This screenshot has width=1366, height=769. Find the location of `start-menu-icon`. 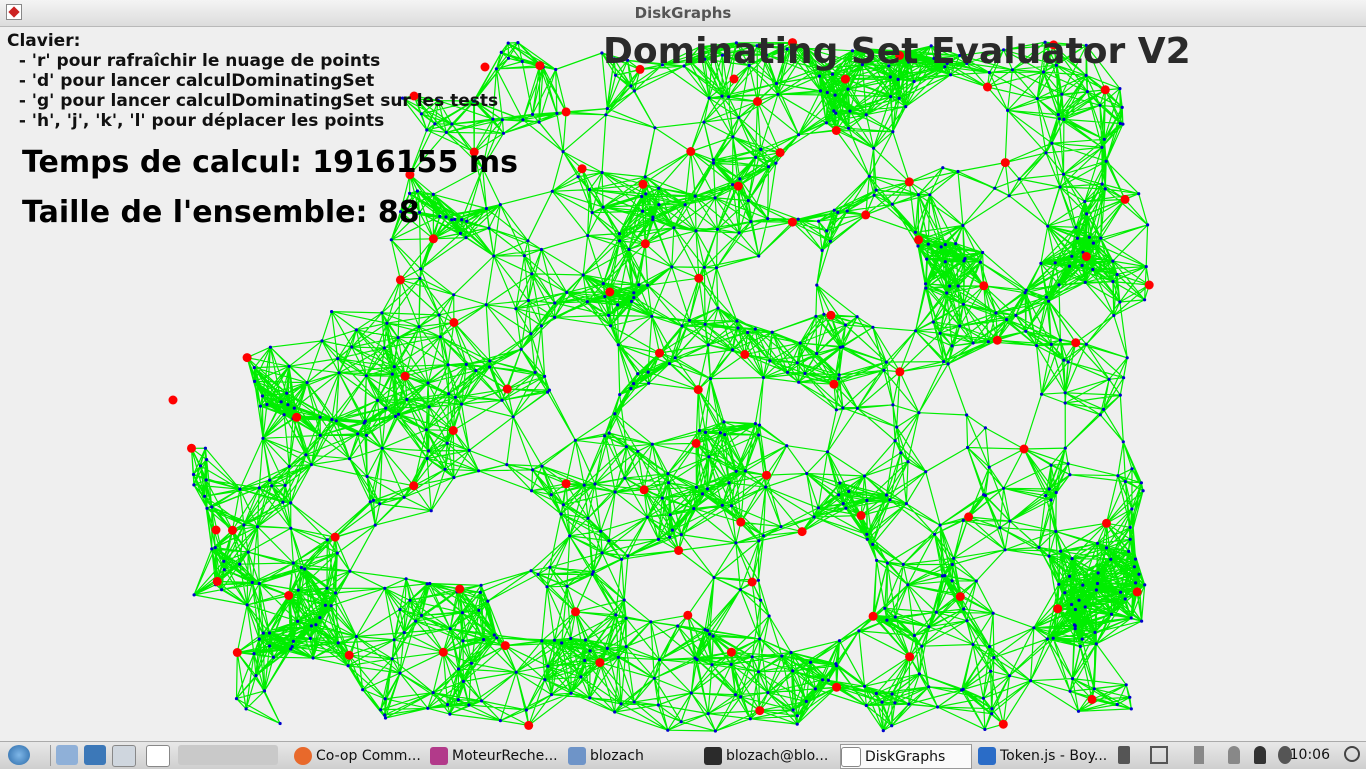

start-menu-icon is located at coordinates (19, 755).